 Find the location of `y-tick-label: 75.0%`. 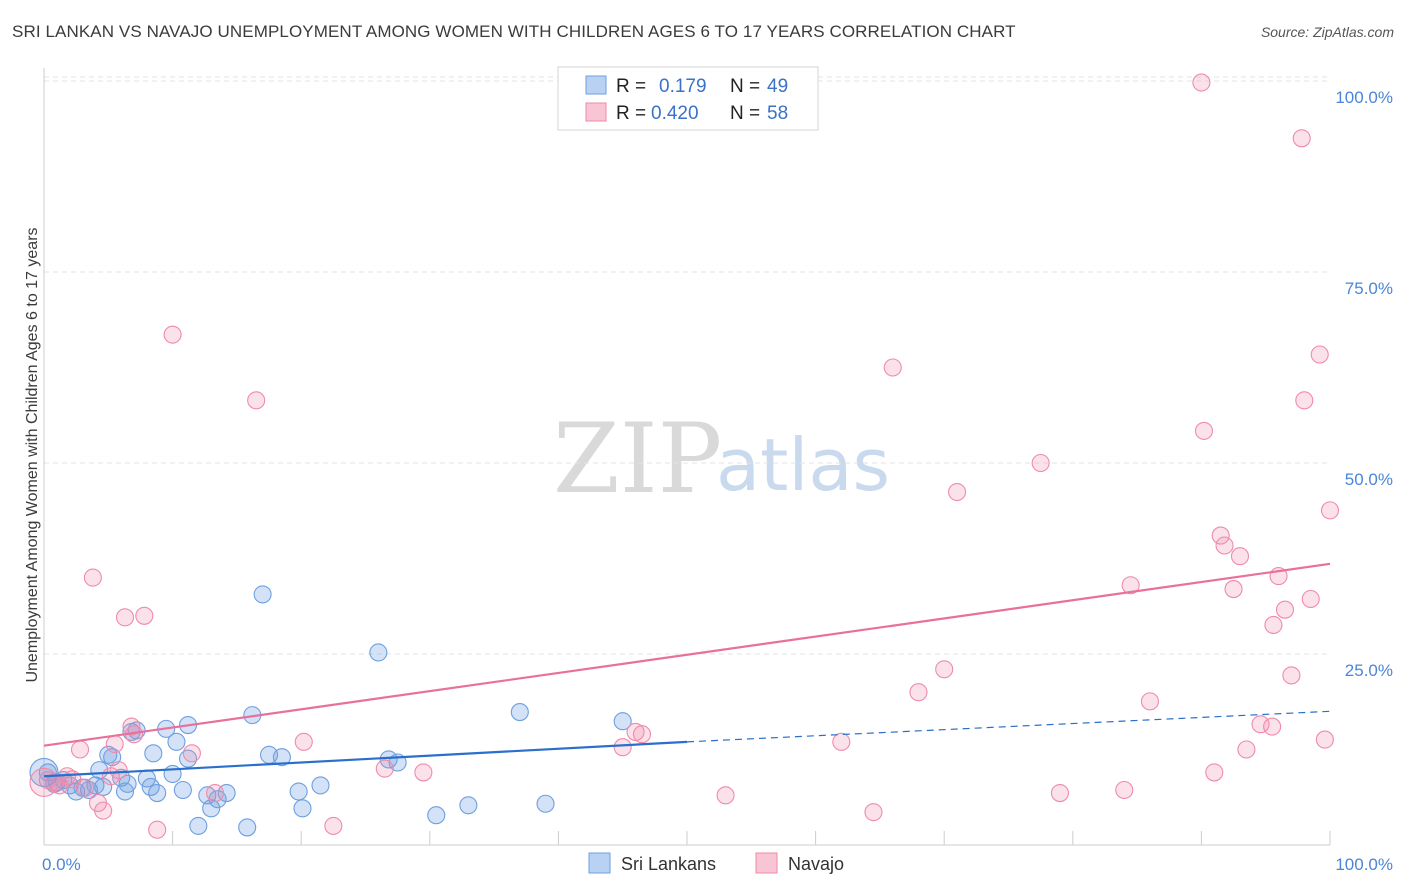

y-tick-label: 75.0% is located at coordinates (1369, 288).